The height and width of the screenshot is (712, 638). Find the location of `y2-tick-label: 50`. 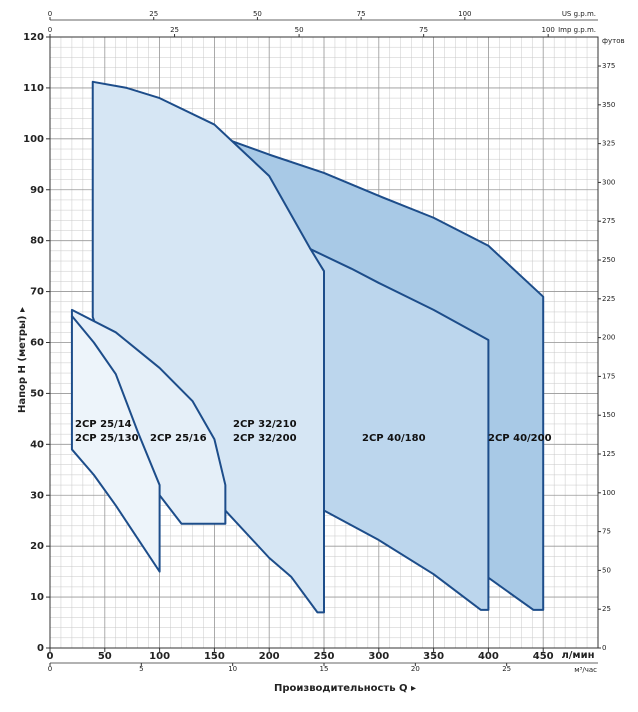

y2-tick-label: 50 is located at coordinates (606, 570).